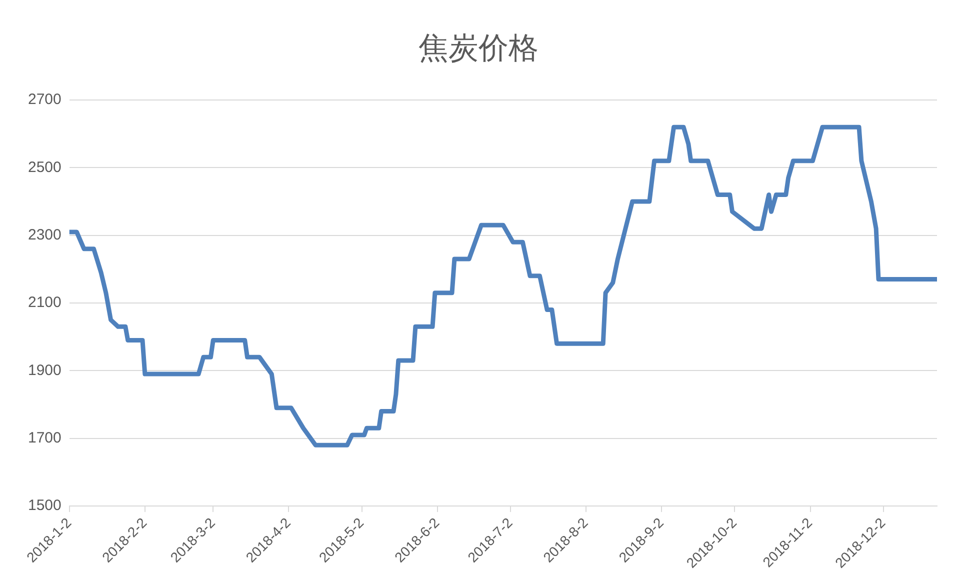  Describe the element at coordinates (45, 99) in the screenshot. I see `y-tick-label: 2700` at that location.